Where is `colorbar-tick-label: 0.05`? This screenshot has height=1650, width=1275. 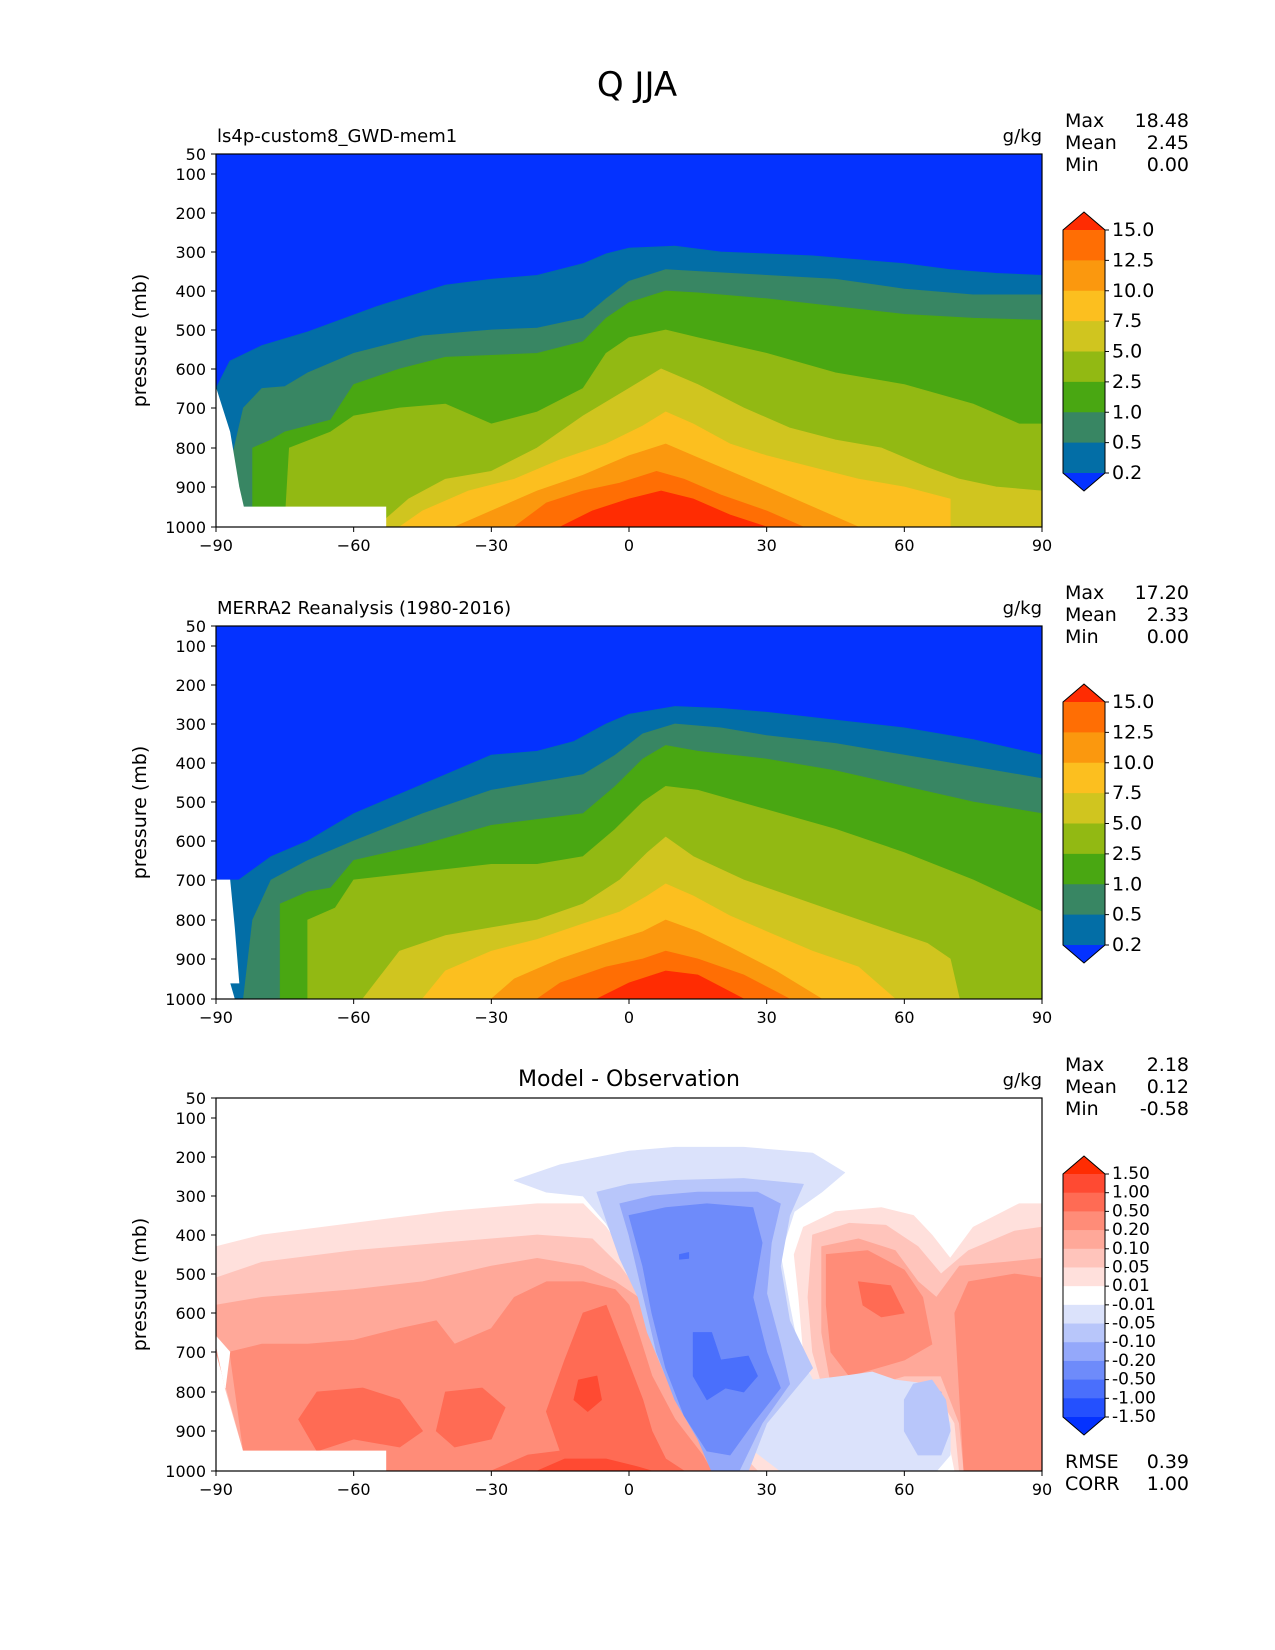
colorbar-tick-label: 0.05 is located at coordinates (1131, 1267).